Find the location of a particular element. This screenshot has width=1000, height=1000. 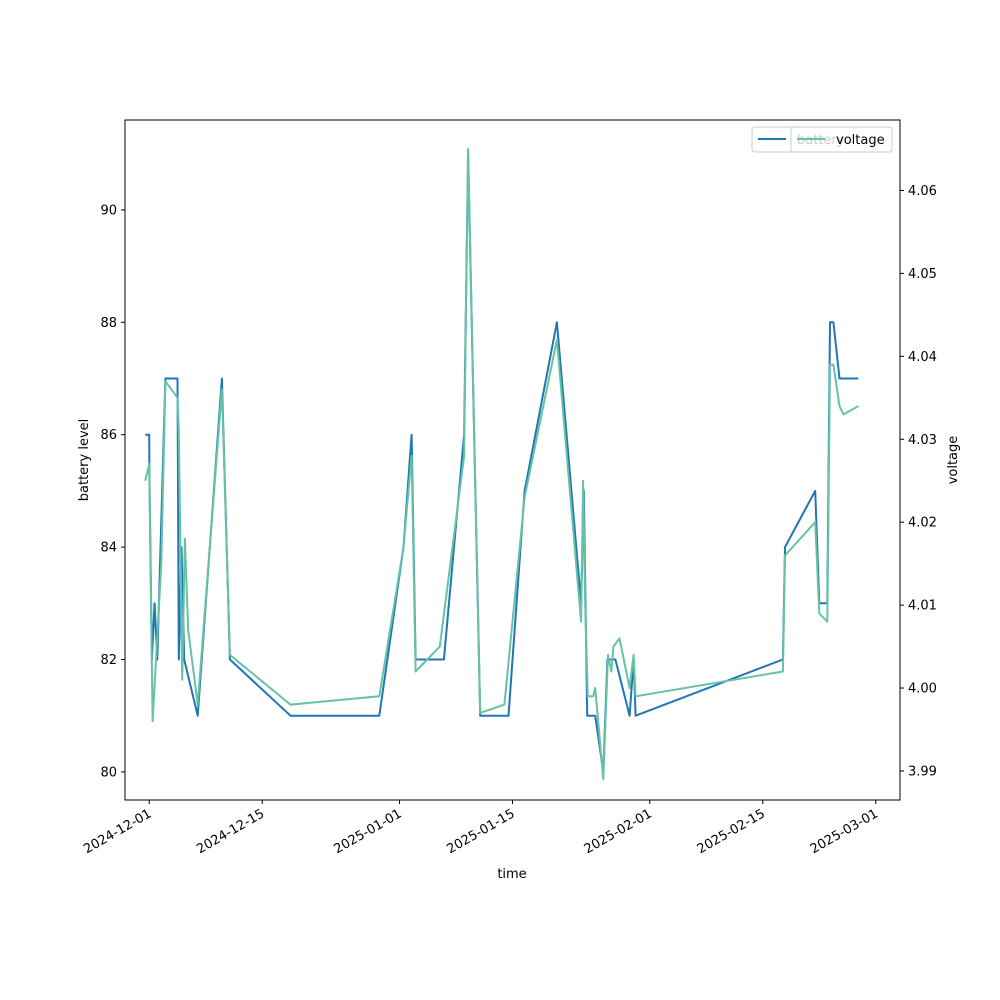

legend-right-box is located at coordinates (841, 139).